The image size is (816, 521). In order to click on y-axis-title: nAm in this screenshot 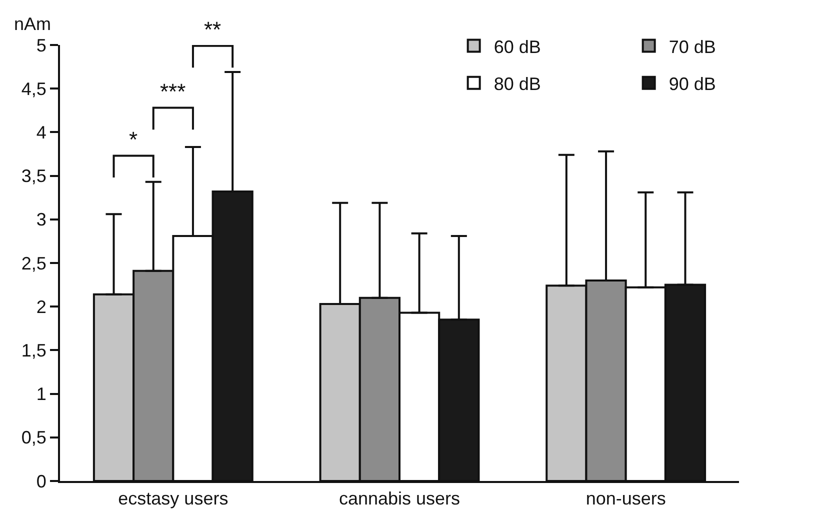, I will do `click(33, 24)`.